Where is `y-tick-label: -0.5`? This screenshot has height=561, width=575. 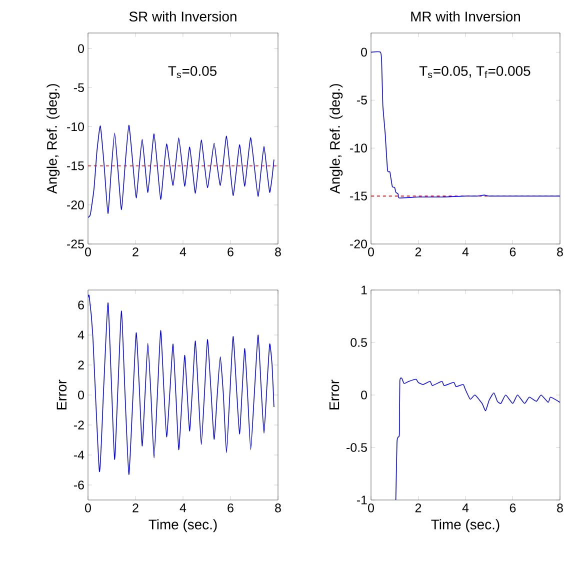 y-tick-label: -0.5 is located at coordinates (356, 447).